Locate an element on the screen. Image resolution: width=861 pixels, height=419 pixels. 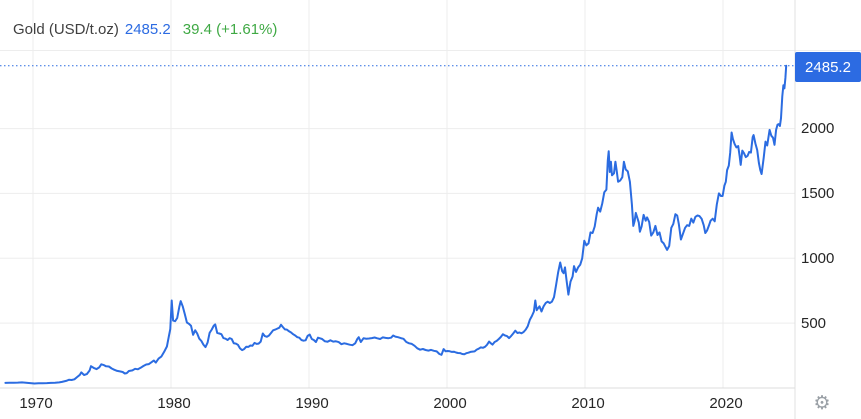
y-axis-tick-label: 1000 is located at coordinates (818, 258).